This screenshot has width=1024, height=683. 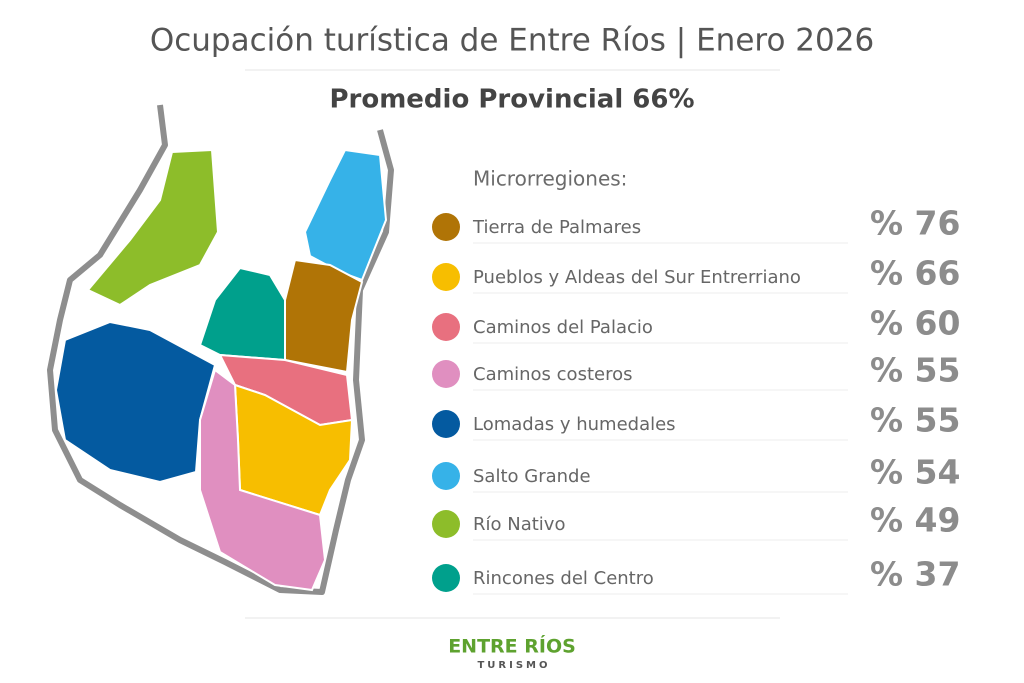 What do you see at coordinates (532, 476) in the screenshot?
I see `legend-name: Salto Grande` at bounding box center [532, 476].